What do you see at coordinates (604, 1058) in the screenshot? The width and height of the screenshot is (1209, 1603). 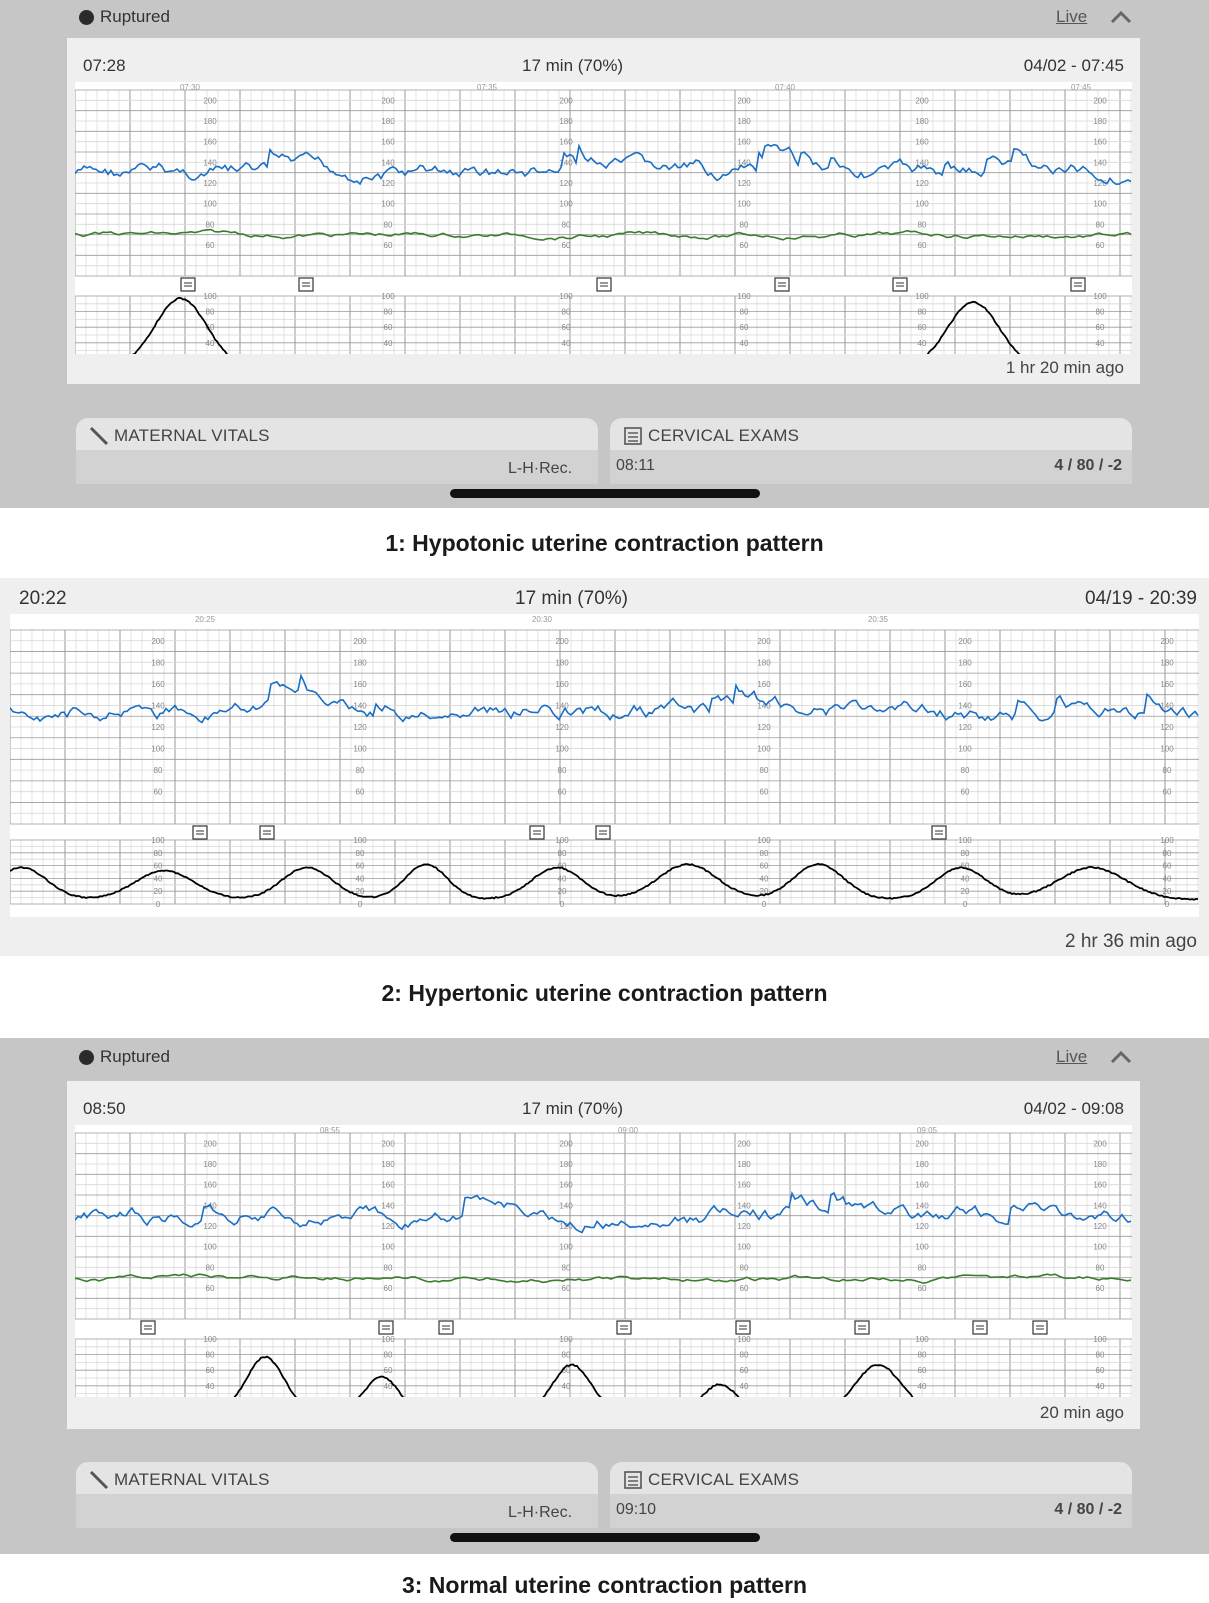 I see `panel-3-status-bar: Ruptured Live` at bounding box center [604, 1058].